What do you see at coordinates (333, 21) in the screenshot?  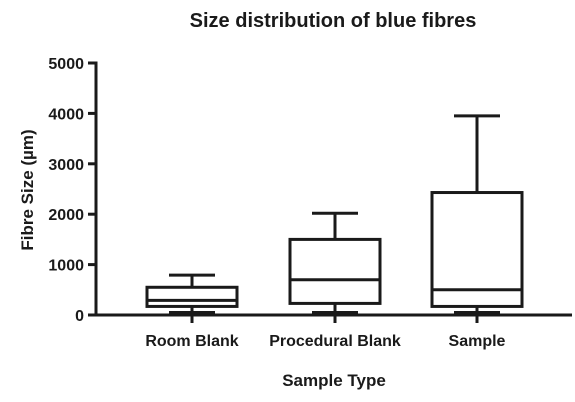 I see `chart-title: Size distribution of blue fibres` at bounding box center [333, 21].